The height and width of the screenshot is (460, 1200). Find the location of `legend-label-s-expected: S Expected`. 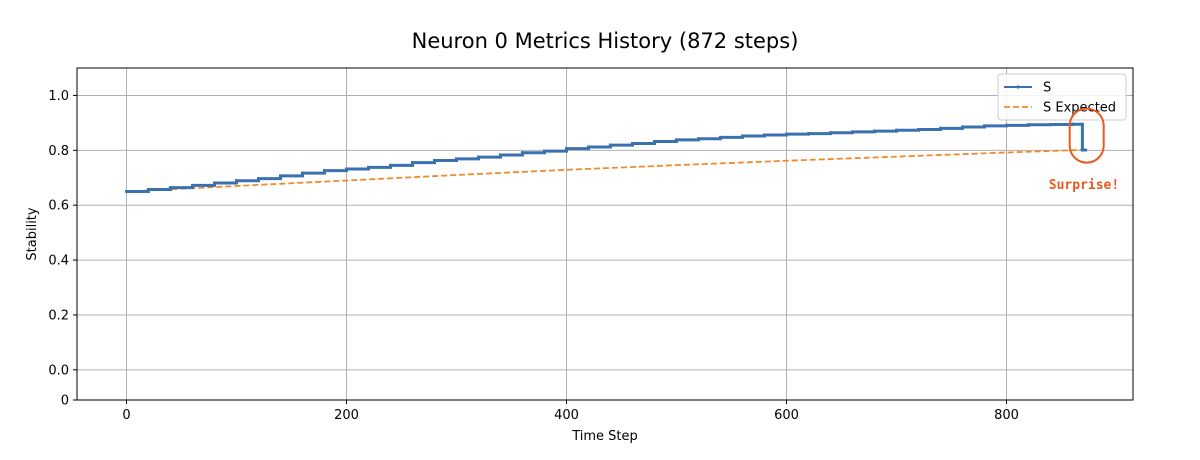

legend-label-s-expected: S Expected is located at coordinates (1079, 108).